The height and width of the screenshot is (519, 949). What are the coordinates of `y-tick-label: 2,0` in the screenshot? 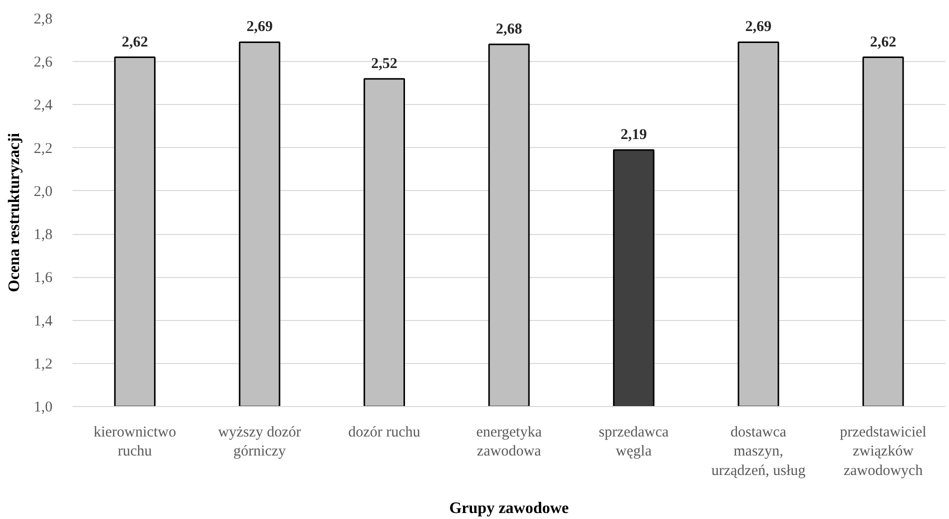 It's located at (43, 192).